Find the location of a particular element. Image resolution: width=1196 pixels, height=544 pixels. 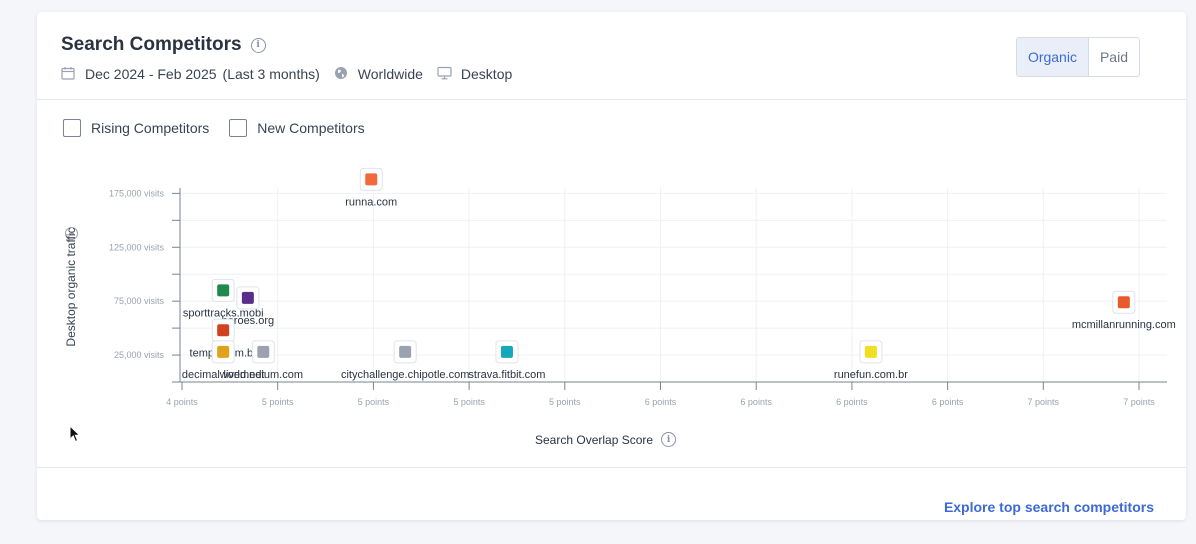

rising-competitors-label: Rising Competitors is located at coordinates (150, 128).